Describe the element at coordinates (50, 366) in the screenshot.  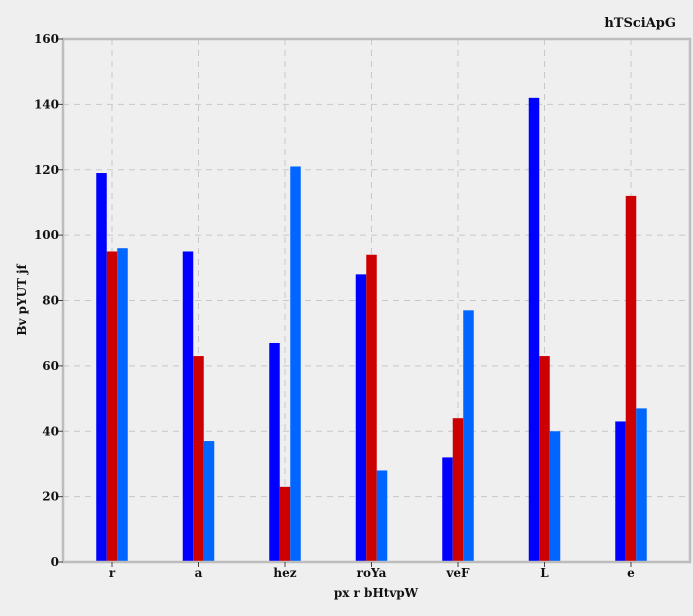
I see `y-tick-label: 60` at that location.